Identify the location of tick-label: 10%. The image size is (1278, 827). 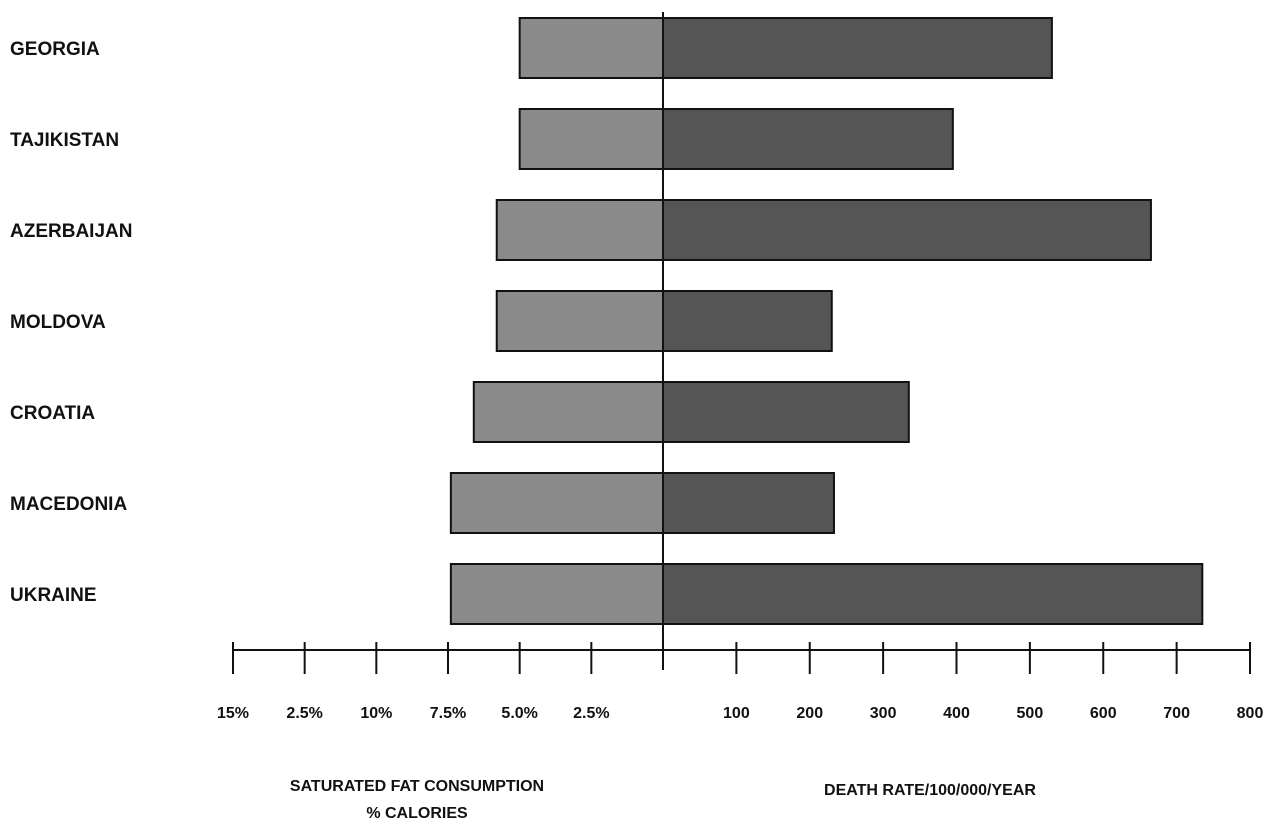
(376, 713).